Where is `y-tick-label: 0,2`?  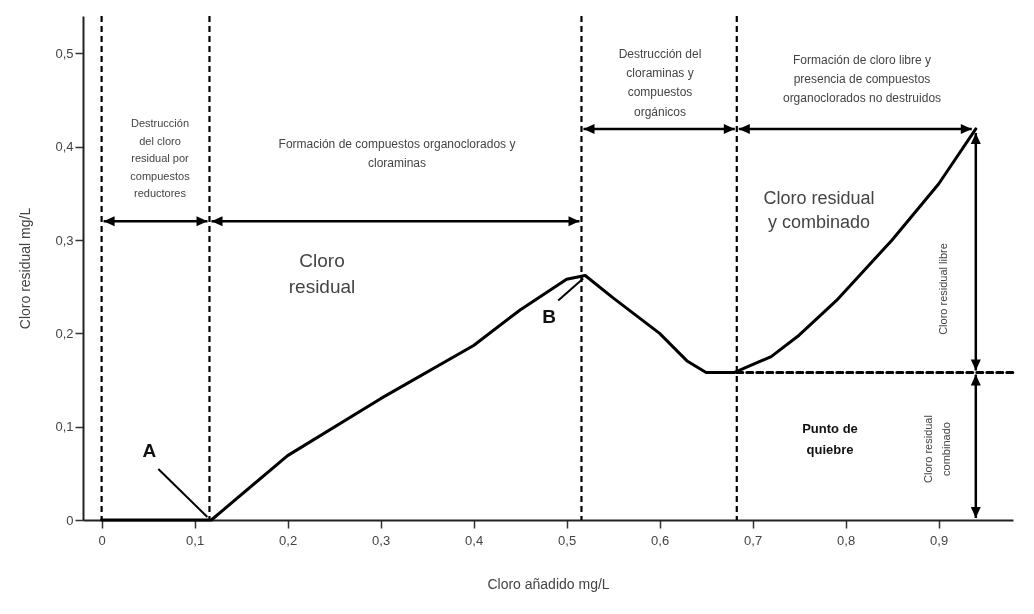 y-tick-label: 0,2 is located at coordinates (64, 333).